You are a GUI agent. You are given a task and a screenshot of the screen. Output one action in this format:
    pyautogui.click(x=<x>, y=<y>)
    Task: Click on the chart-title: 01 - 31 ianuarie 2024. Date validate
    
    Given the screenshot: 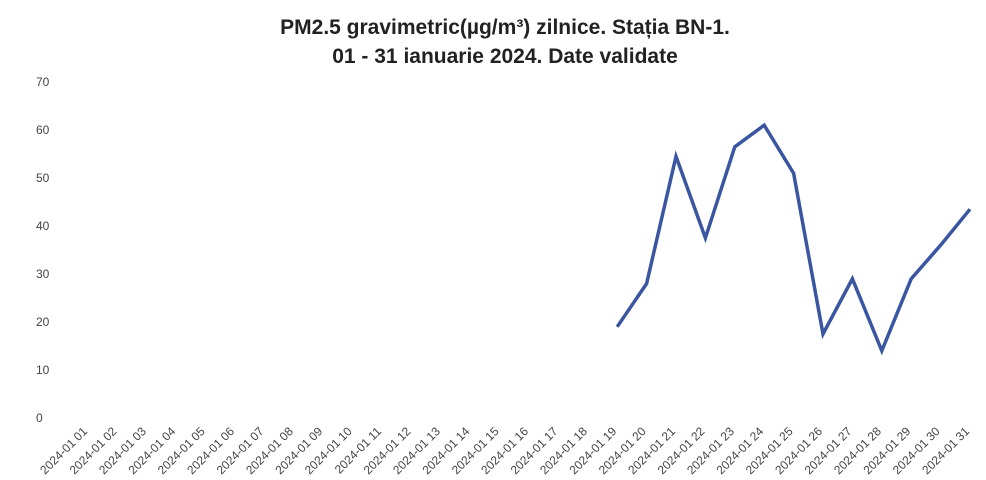 What is the action you would take?
    pyautogui.click(x=505, y=56)
    